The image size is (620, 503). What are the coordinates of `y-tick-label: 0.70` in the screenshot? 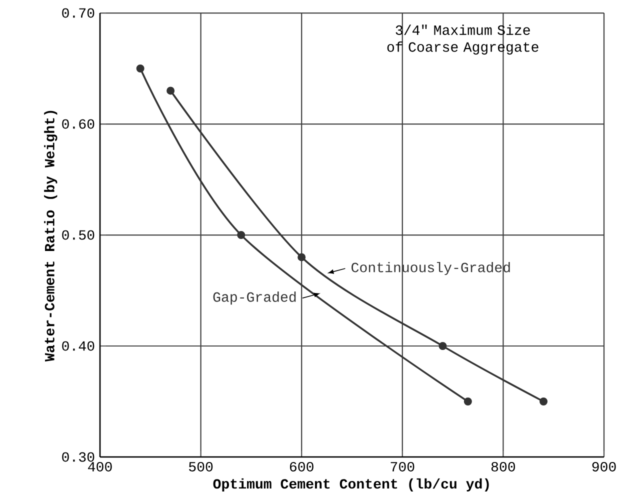 It's located at (78, 13).